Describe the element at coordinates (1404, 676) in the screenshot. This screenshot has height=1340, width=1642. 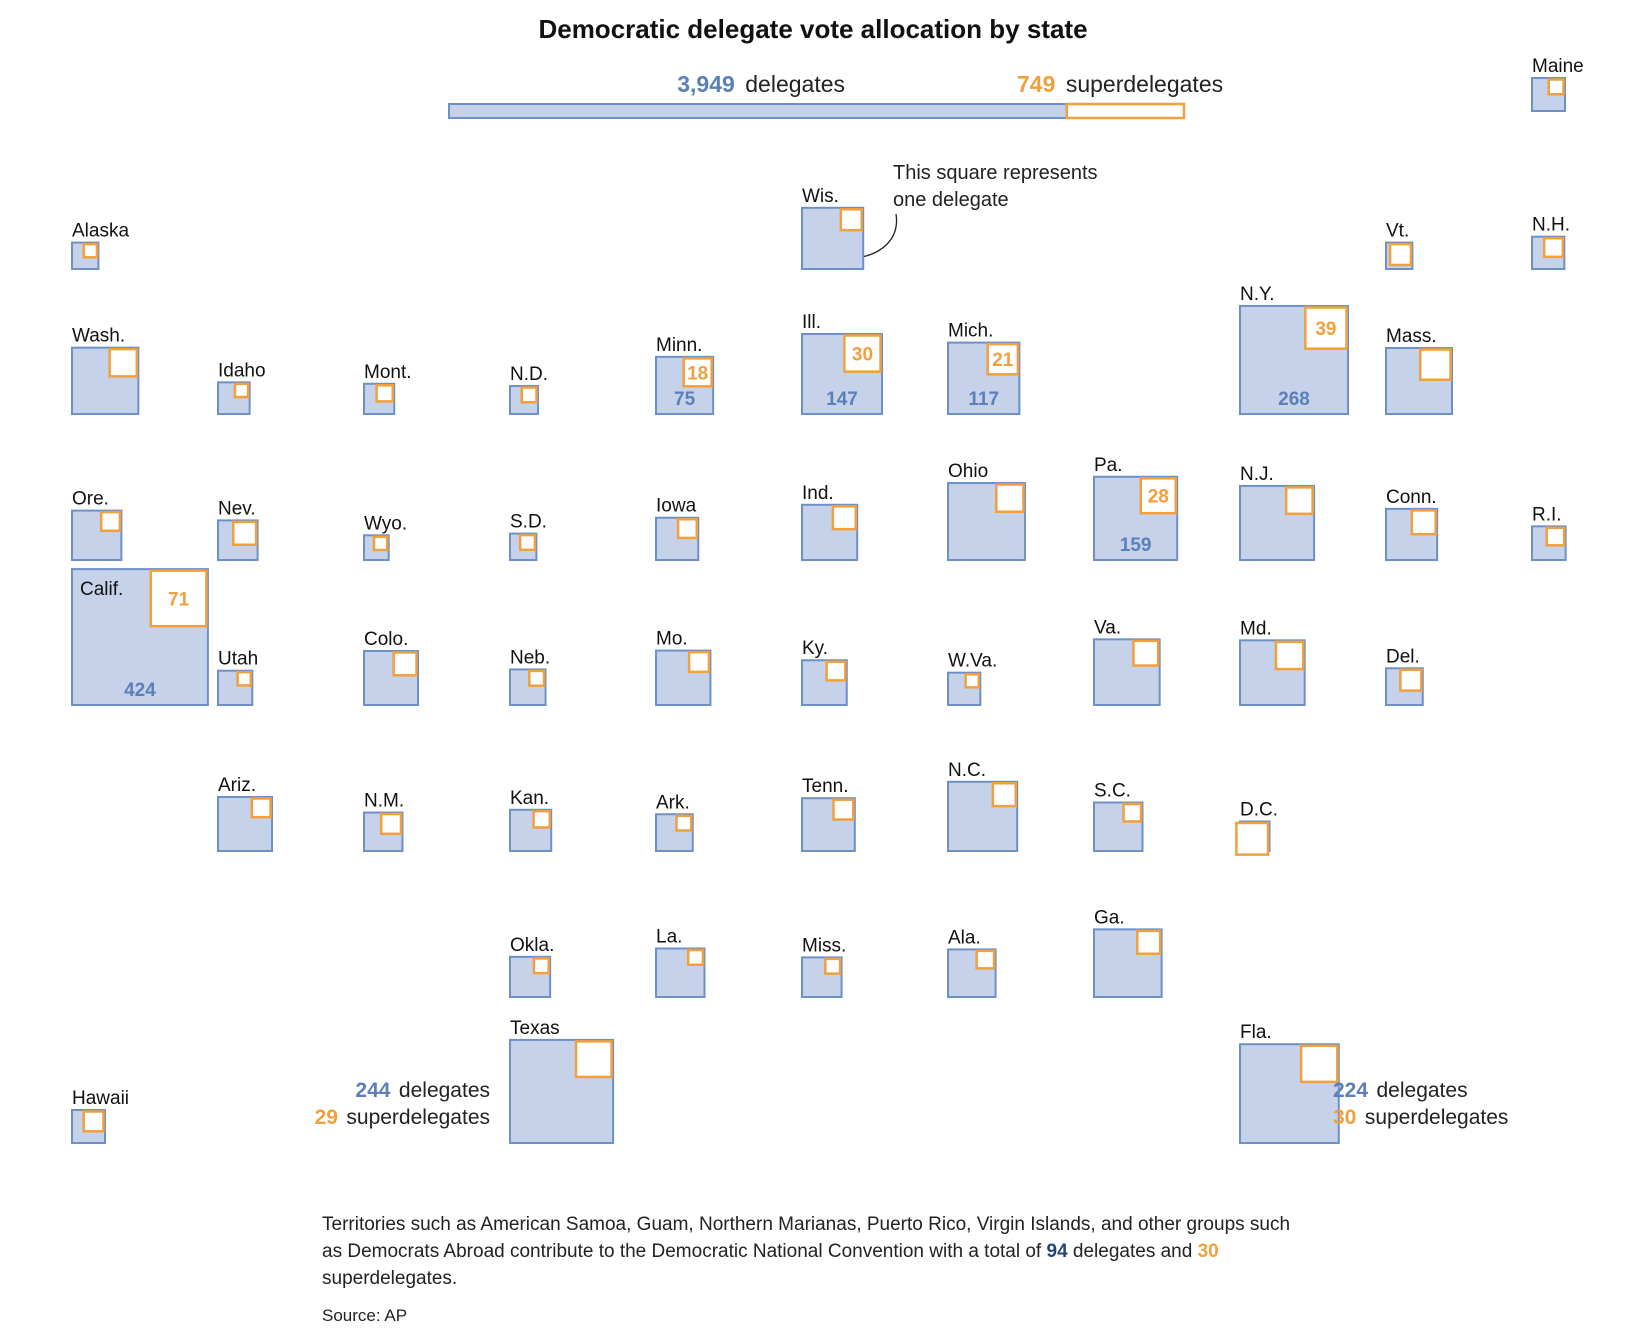
I see `state-del: Del.` at that location.